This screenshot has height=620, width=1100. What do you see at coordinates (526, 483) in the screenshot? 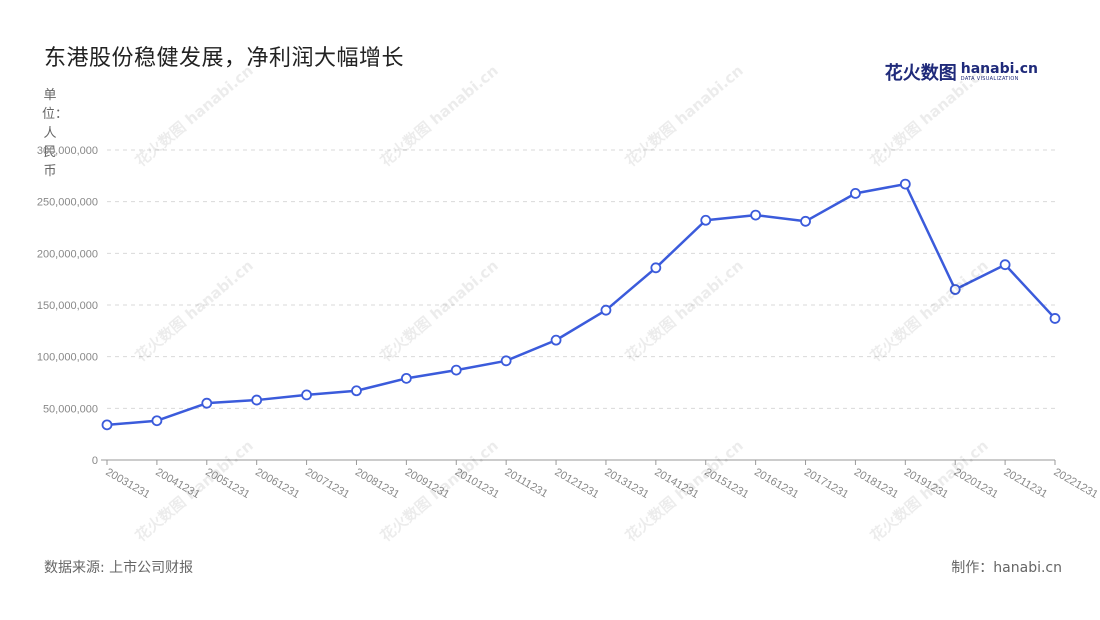
I see `x-tick-label: 20111231` at bounding box center [526, 483].